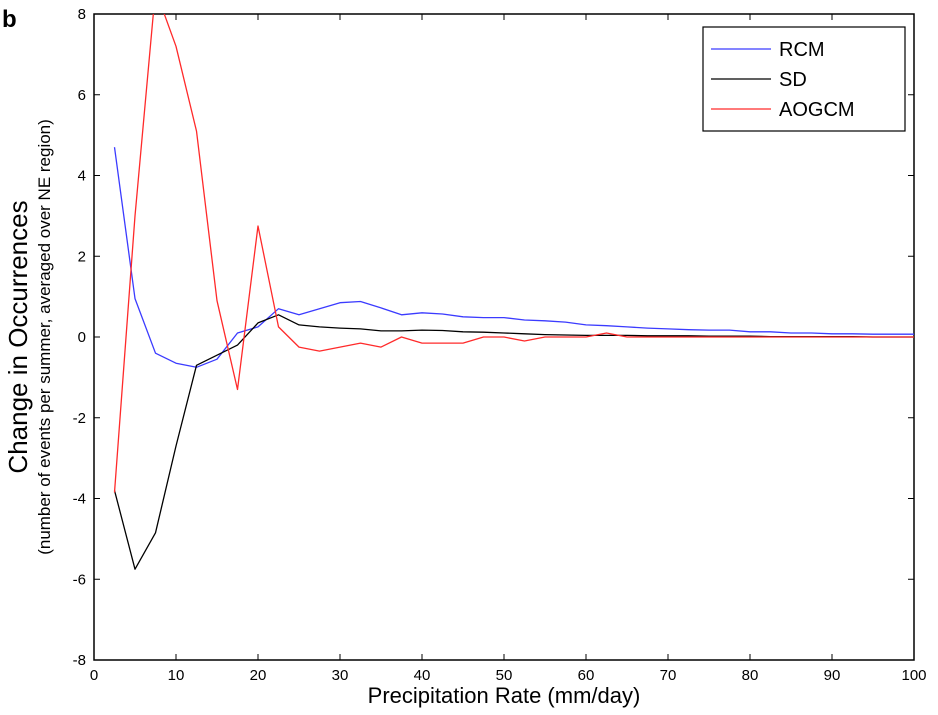 The height and width of the screenshot is (715, 938). What do you see at coordinates (9, 19) in the screenshot?
I see `panel-label: b` at bounding box center [9, 19].